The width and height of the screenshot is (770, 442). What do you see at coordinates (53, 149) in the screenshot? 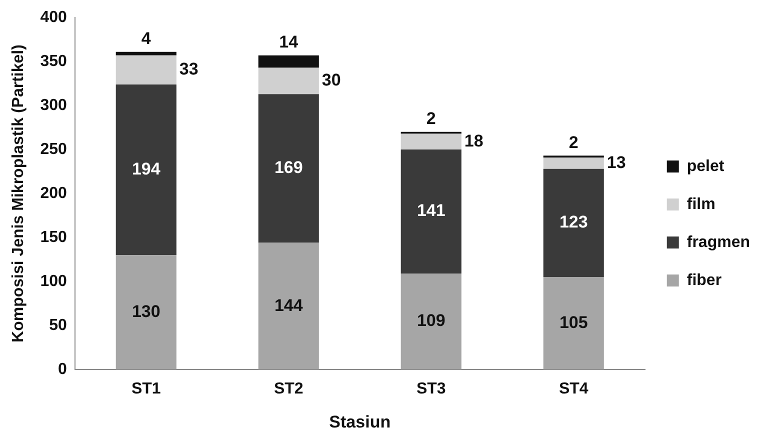
I see `y-tick-label: 250` at bounding box center [53, 149].